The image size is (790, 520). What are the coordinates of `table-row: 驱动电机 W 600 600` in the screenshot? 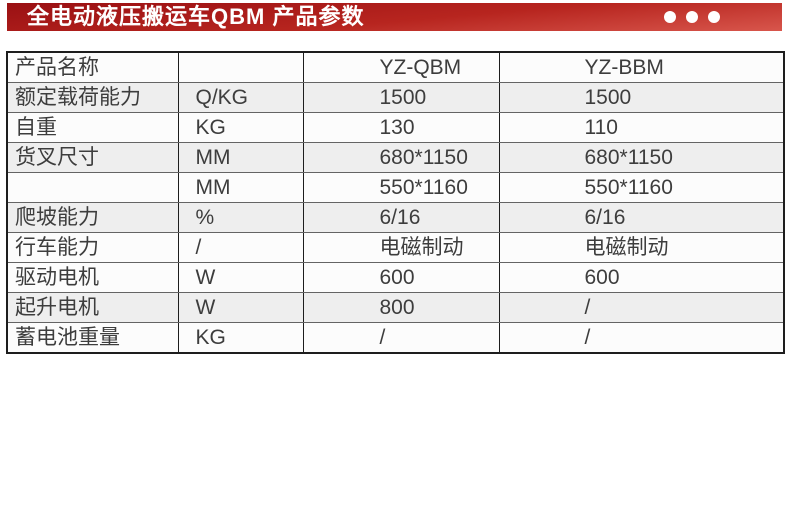 It's located at (395, 277).